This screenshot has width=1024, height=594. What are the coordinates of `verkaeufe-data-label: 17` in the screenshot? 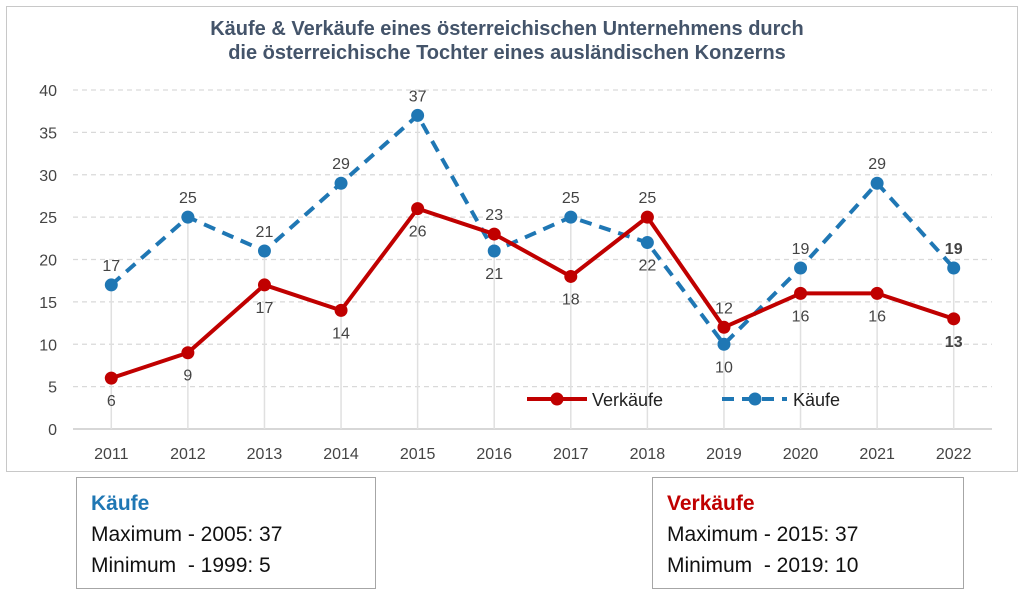 It's located at (265, 308).